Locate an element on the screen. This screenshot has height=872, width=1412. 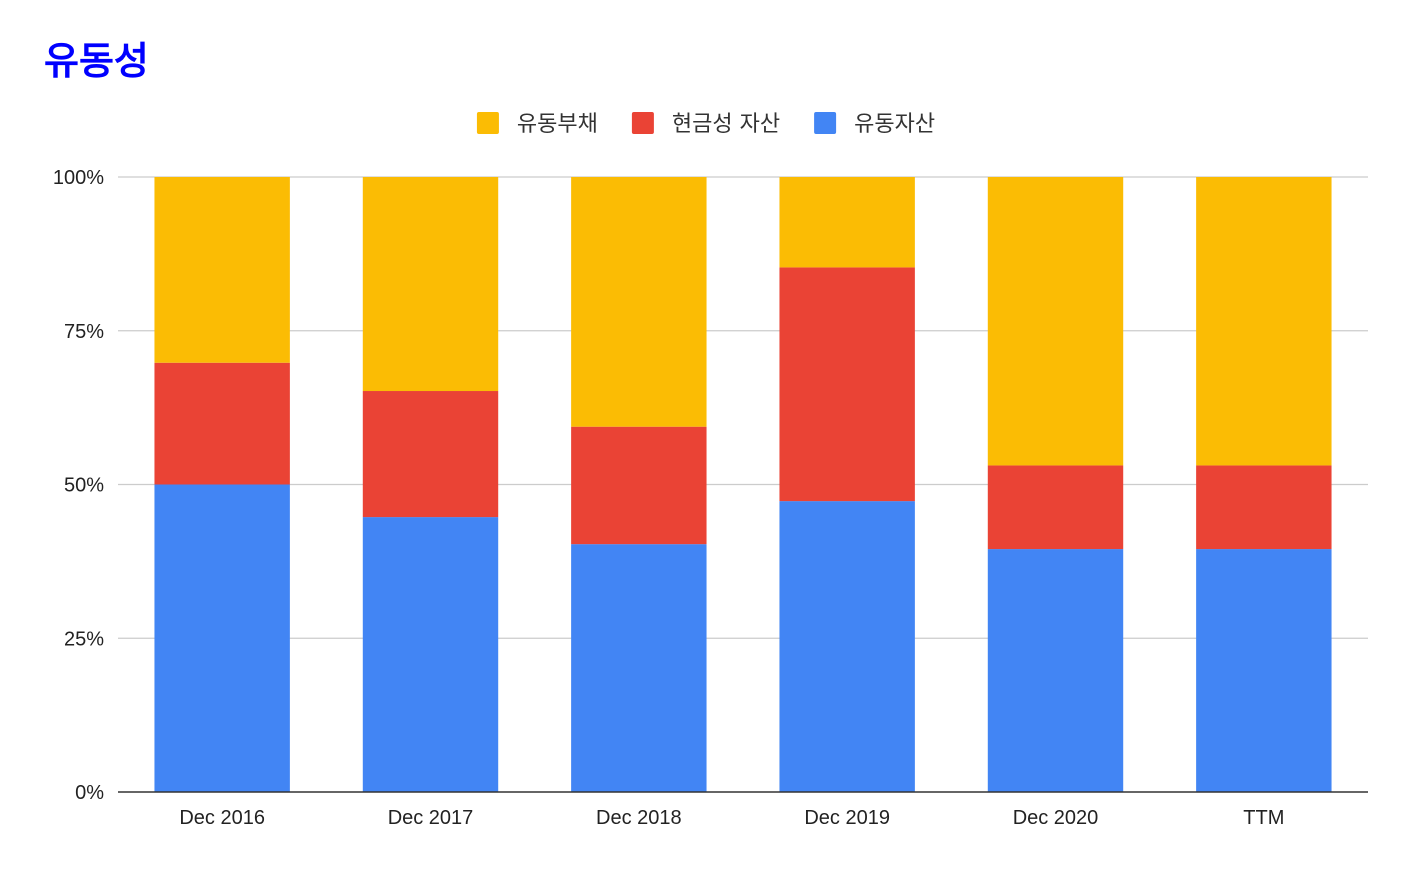
x-tick-label: Dec 2020 is located at coordinates (1056, 818).